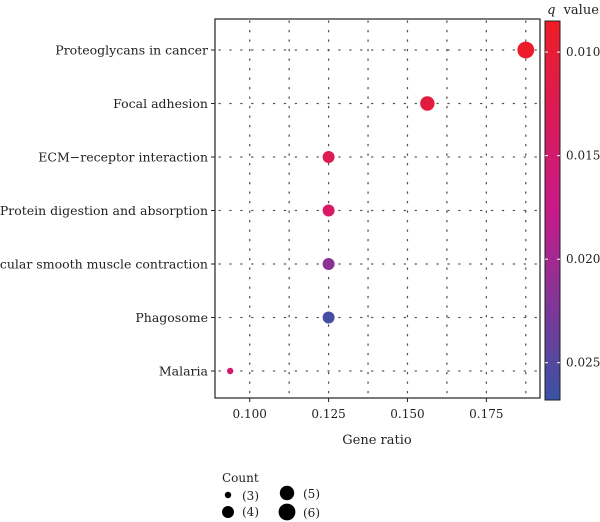 The image size is (600, 522). What do you see at coordinates (250, 512) in the screenshot?
I see `count-legend-label: (4)` at bounding box center [250, 512].